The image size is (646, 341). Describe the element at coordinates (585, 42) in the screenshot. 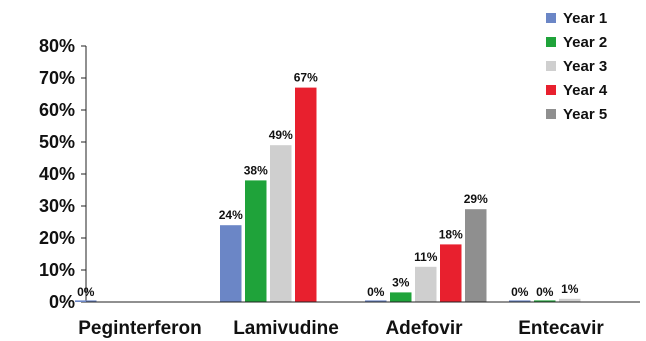

I see `legend-label: Year 2` at that location.